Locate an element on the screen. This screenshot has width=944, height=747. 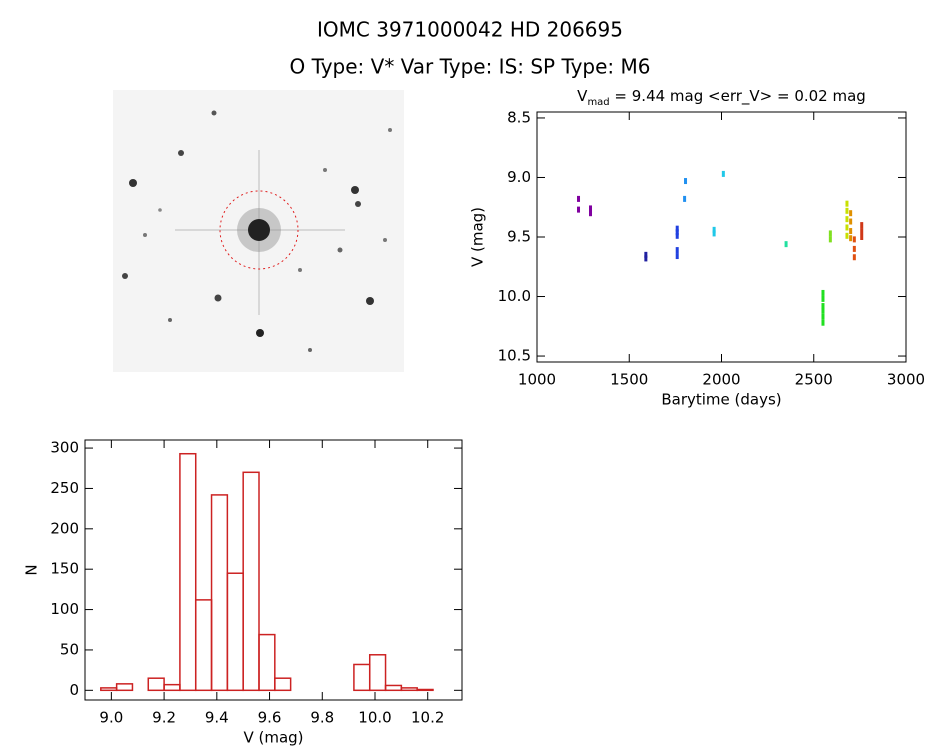
x-tick-label: 1500 is located at coordinates (629, 380).